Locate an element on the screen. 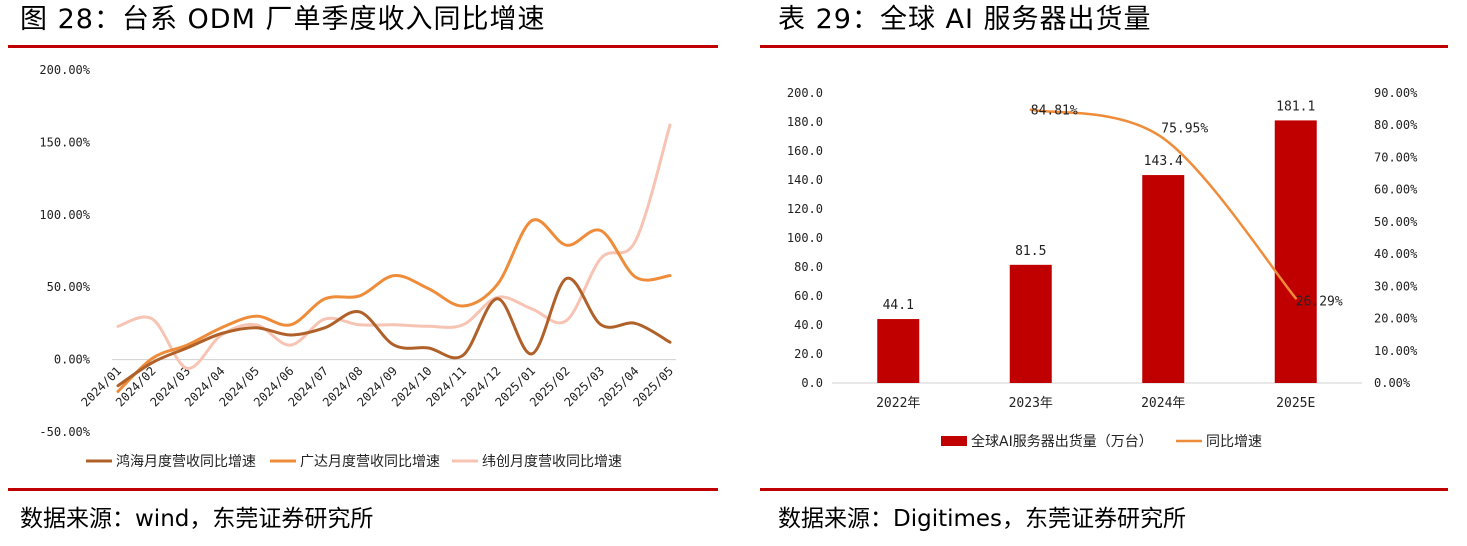 This screenshot has width=1467, height=546. left-bottom-rule is located at coordinates (363, 489).